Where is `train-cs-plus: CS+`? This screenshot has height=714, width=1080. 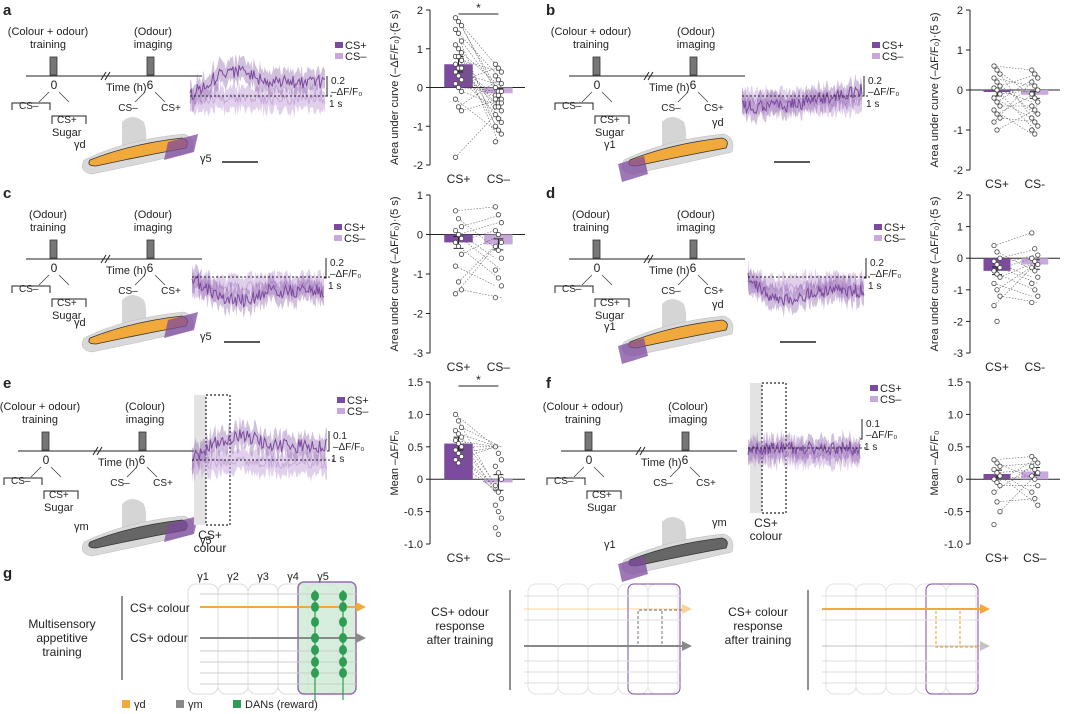
train-cs-plus: CS+ is located at coordinates (67, 120).